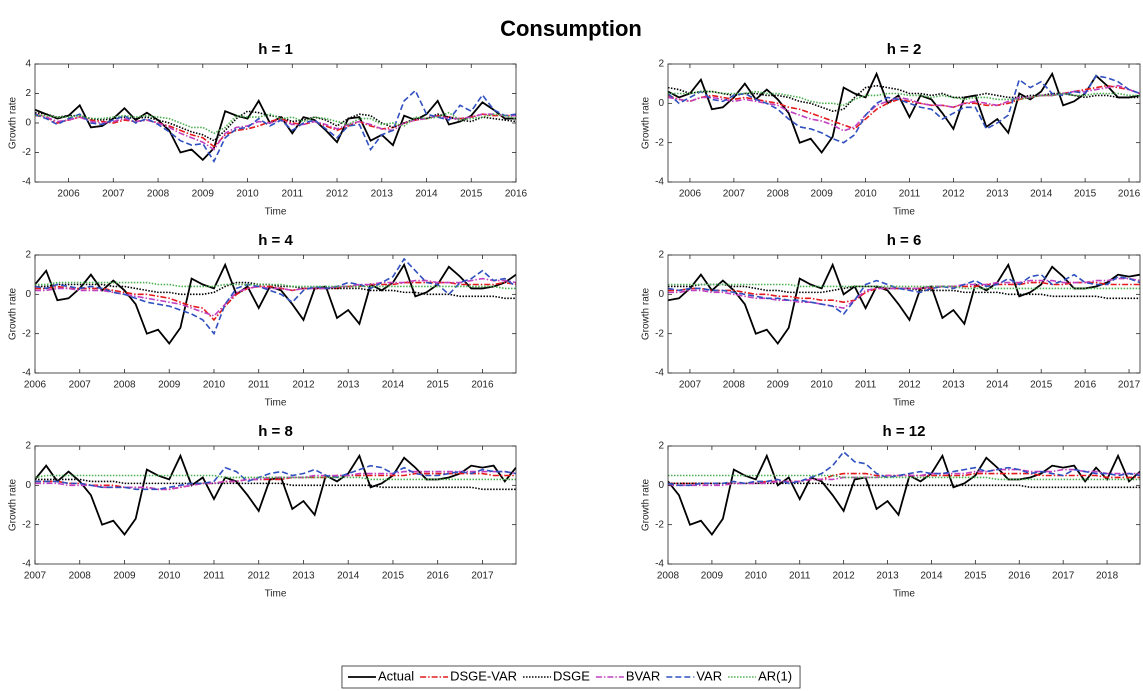 The width and height of the screenshot is (1143, 691). I want to click on panel-title: h = 1, so click(275, 49).